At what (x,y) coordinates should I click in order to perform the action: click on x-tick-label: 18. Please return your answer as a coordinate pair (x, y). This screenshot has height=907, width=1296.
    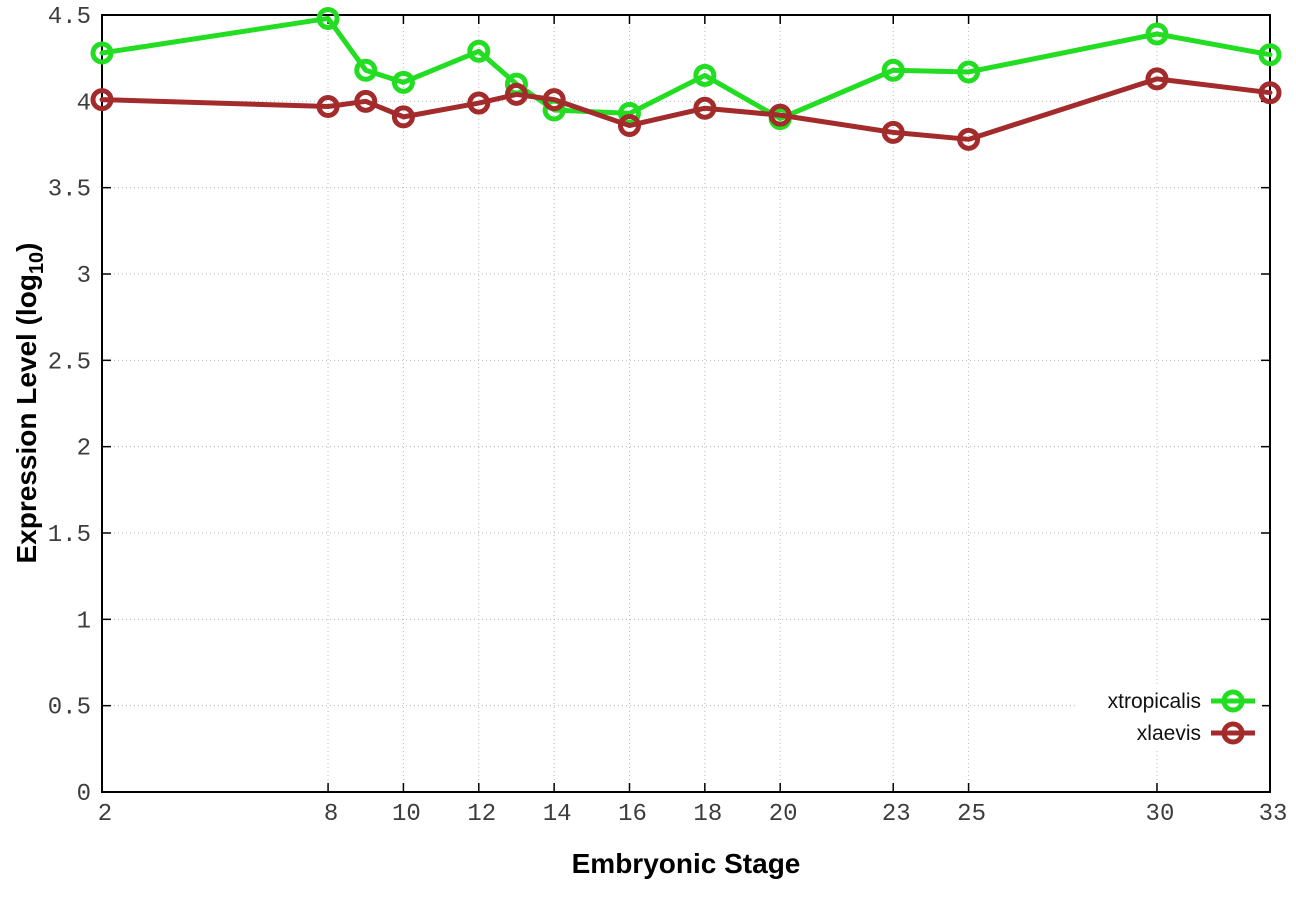
    Looking at the image, I should click on (707, 814).